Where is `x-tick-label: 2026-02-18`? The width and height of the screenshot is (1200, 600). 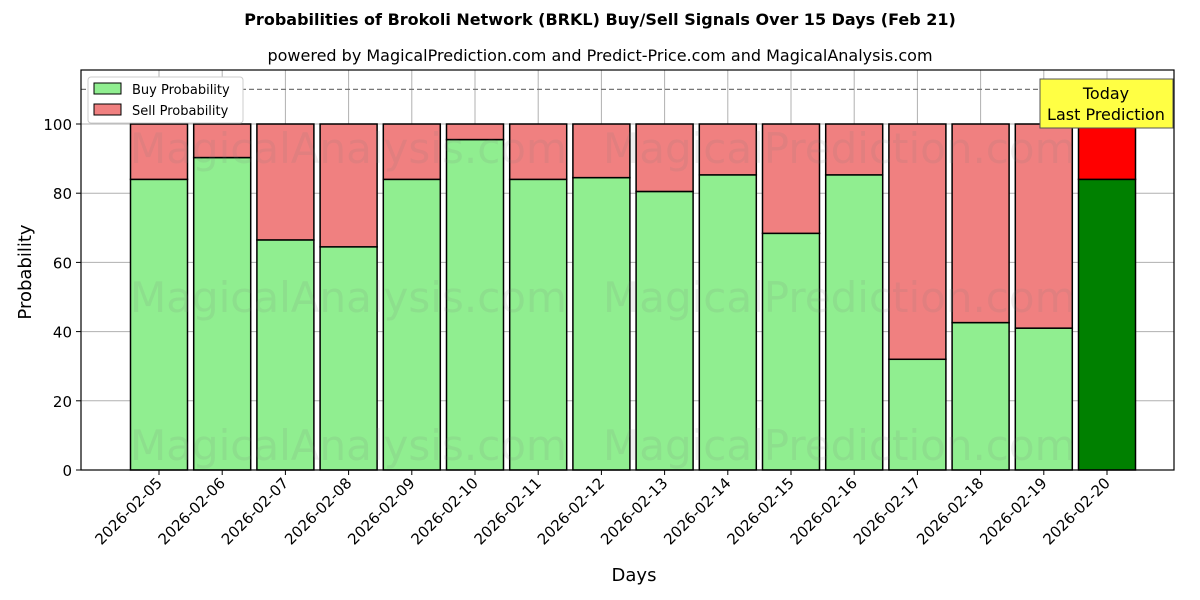
x-tick-label: 2026-02-18 is located at coordinates (950, 511).